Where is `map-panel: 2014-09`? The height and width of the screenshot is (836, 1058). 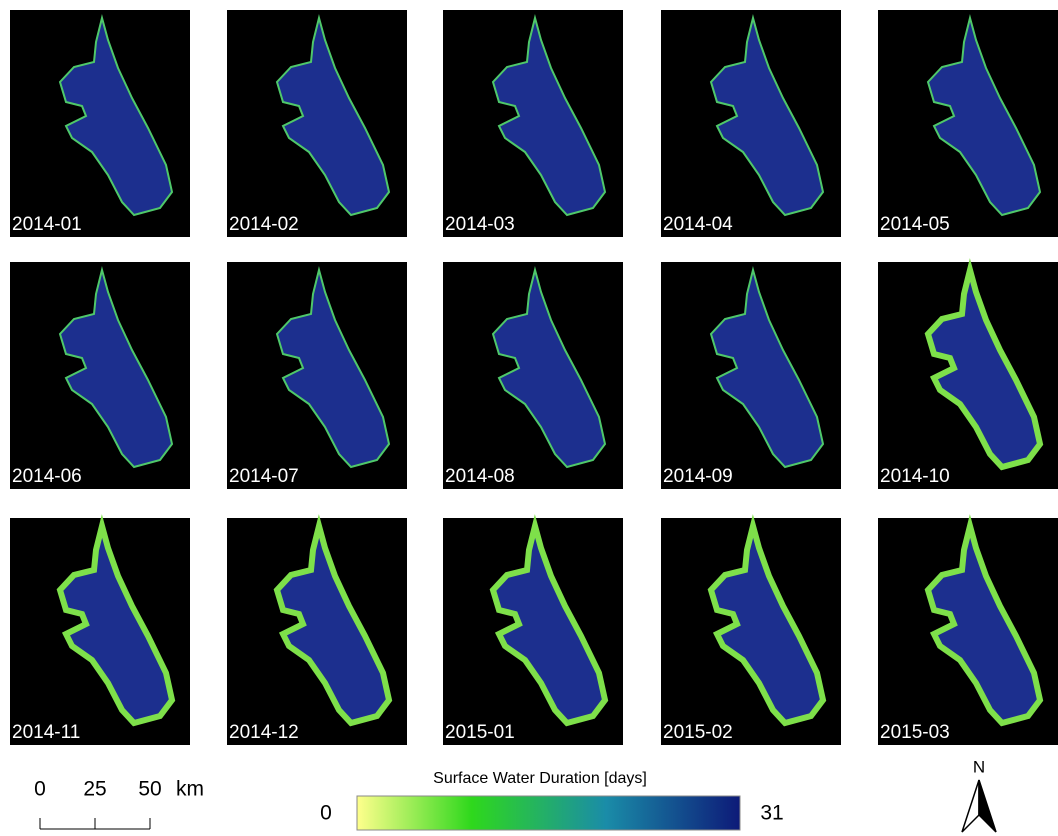
map-panel: 2014-09 is located at coordinates (751, 375).